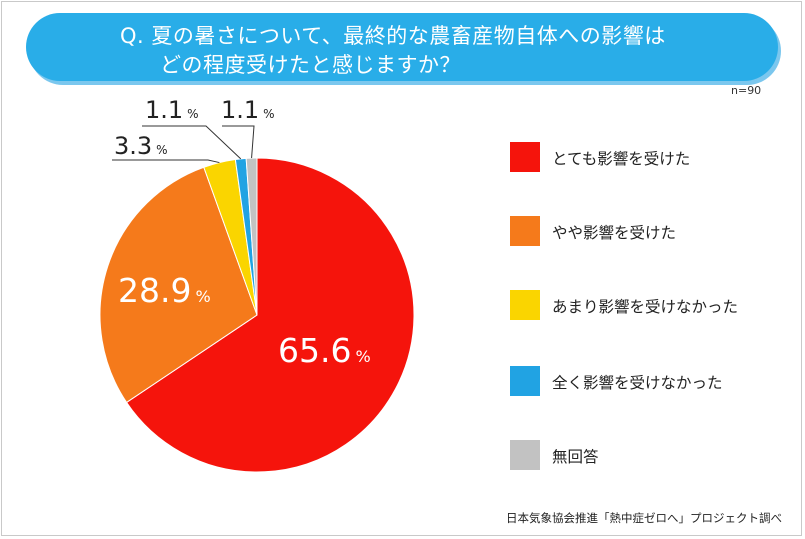  What do you see at coordinates (621, 159) in the screenshot?
I see `legend-label: とても影響を受けた` at bounding box center [621, 159].